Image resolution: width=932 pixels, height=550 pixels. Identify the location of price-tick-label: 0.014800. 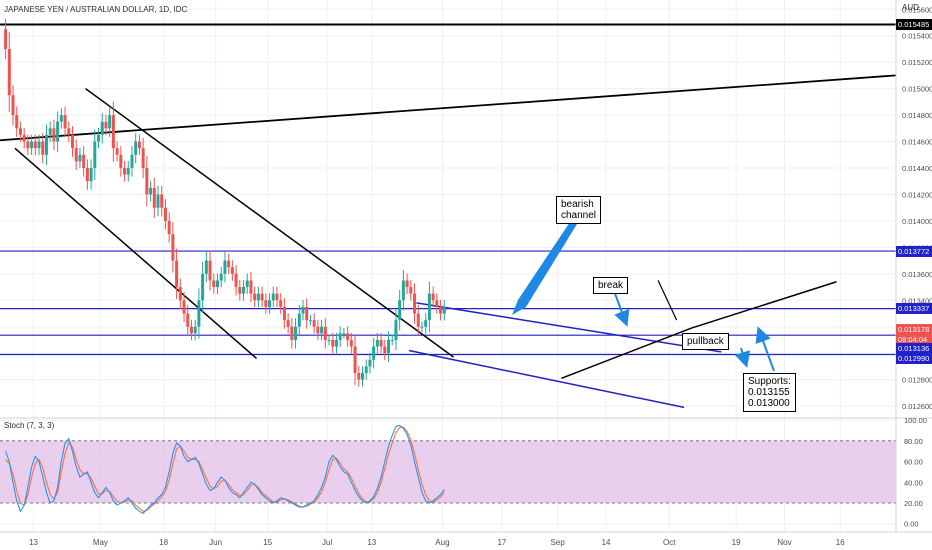
(917, 115).